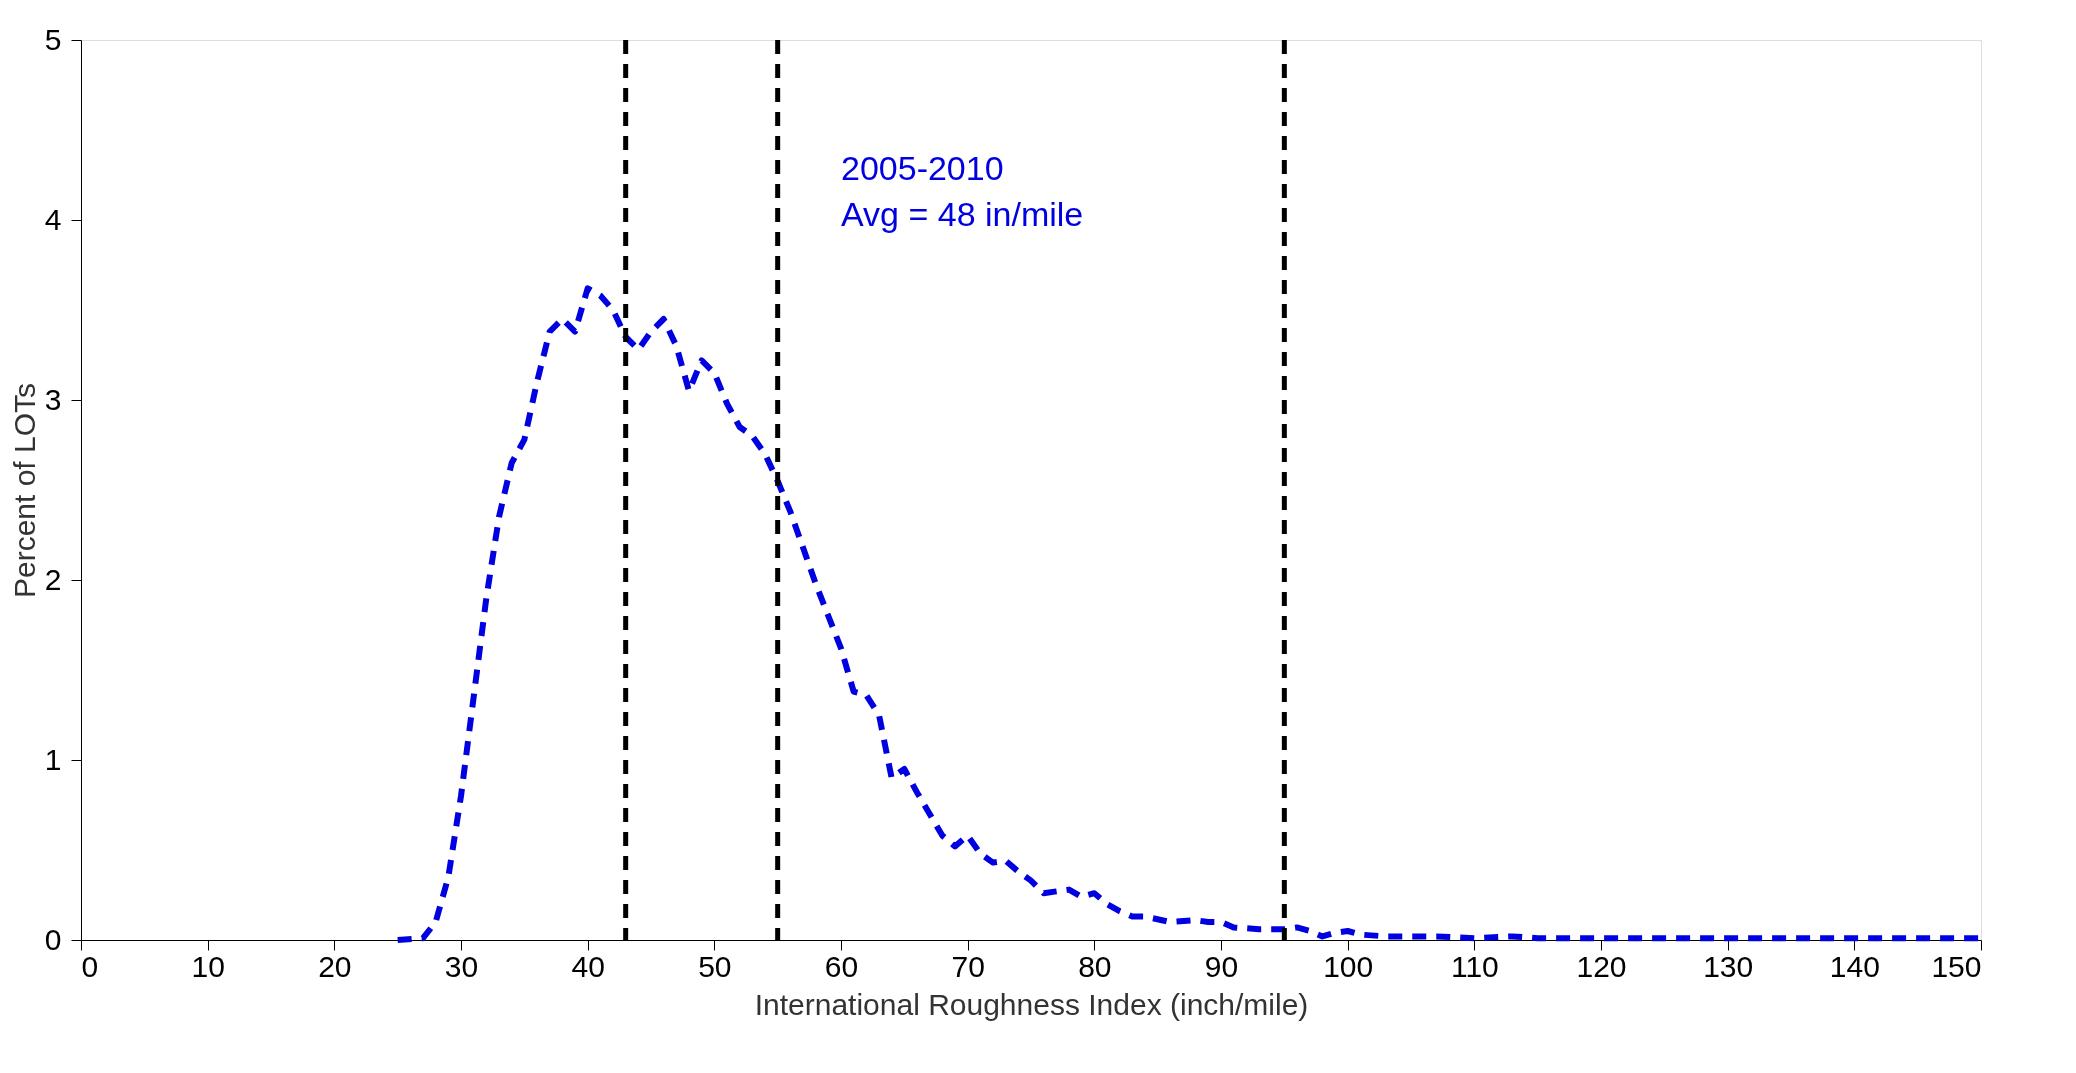 The image size is (2076, 1073). What do you see at coordinates (90, 966) in the screenshot?
I see `x-tick-label: 0` at bounding box center [90, 966].